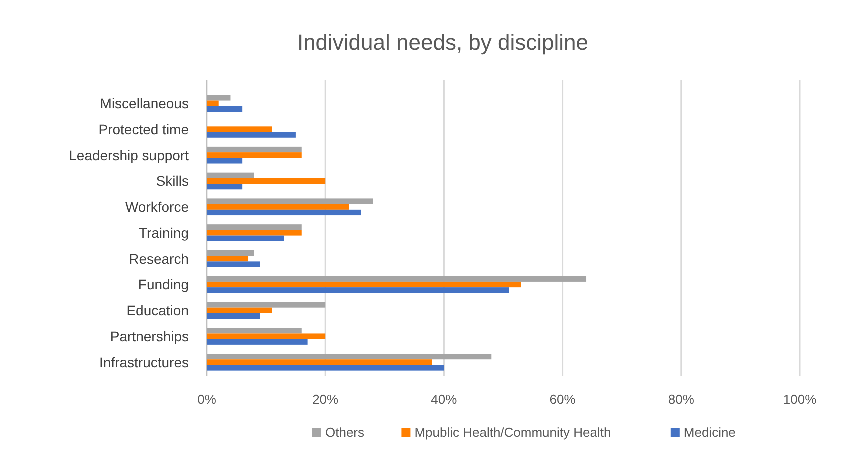 The width and height of the screenshot is (846, 461). I want to click on y-tick-label: Training, so click(163, 232).